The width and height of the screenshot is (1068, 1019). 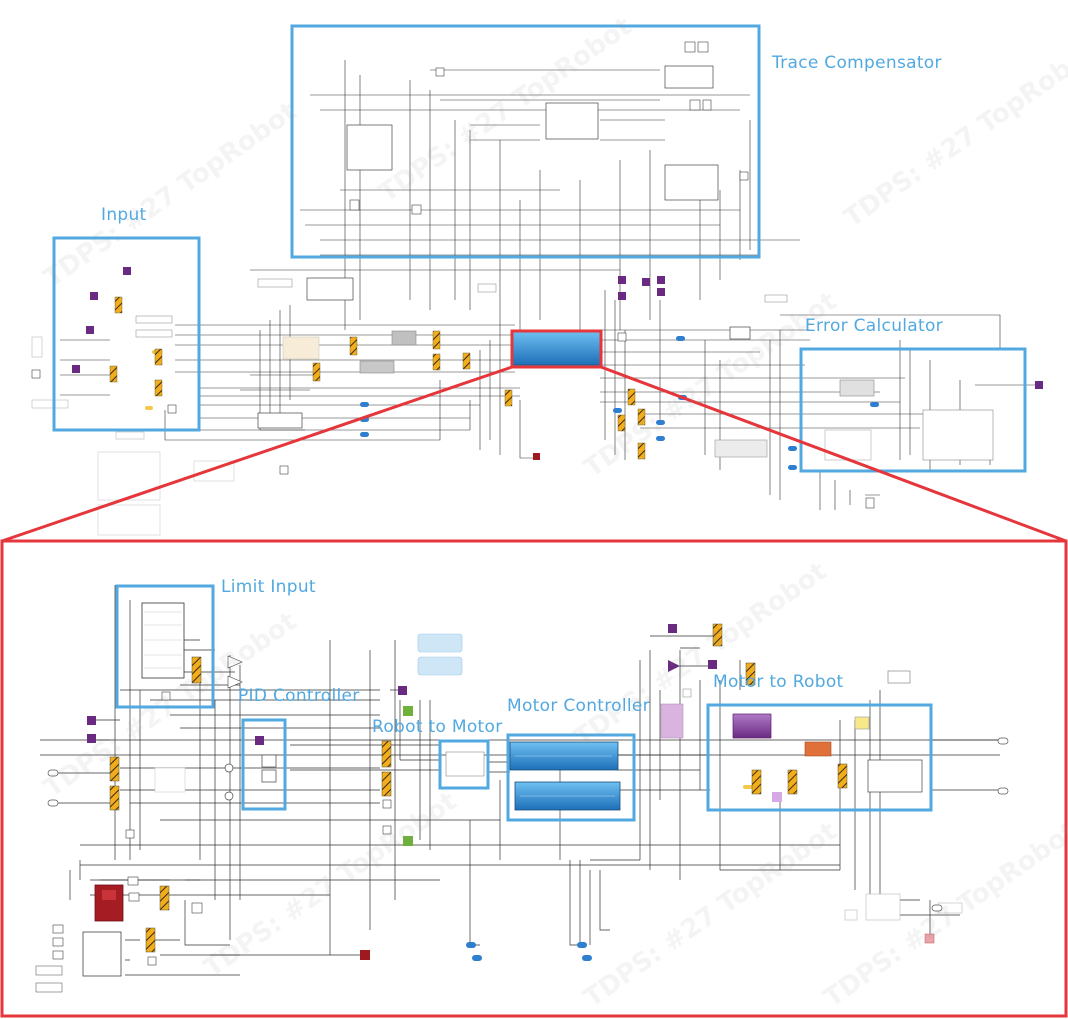 What do you see at coordinates (264, 764) in the screenshot?
I see `pid-controller-frame` at bounding box center [264, 764].